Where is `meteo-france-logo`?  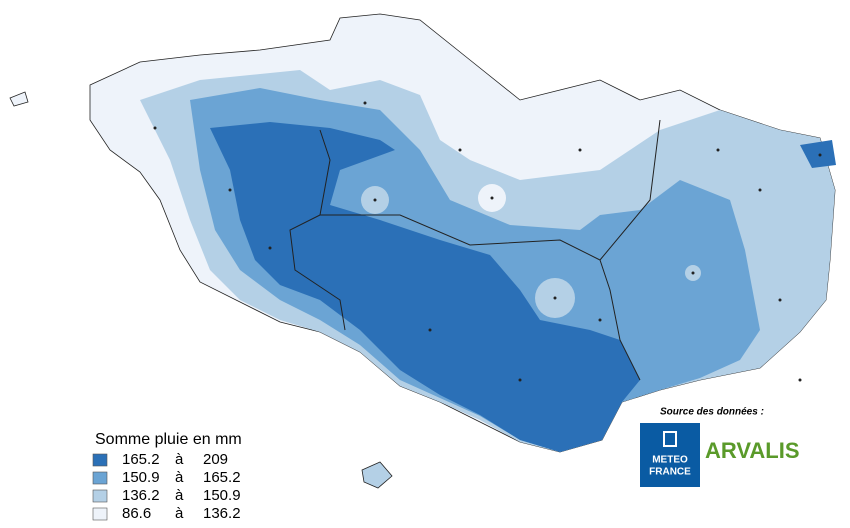 meteo-france-logo is located at coordinates (670, 455).